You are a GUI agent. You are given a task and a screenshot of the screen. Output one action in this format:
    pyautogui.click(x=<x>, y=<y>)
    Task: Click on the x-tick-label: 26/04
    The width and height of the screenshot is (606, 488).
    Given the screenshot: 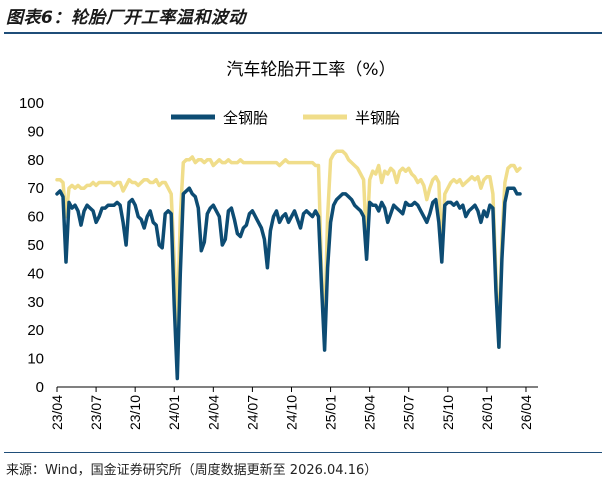 What is the action you would take?
    pyautogui.click(x=526, y=412)
    